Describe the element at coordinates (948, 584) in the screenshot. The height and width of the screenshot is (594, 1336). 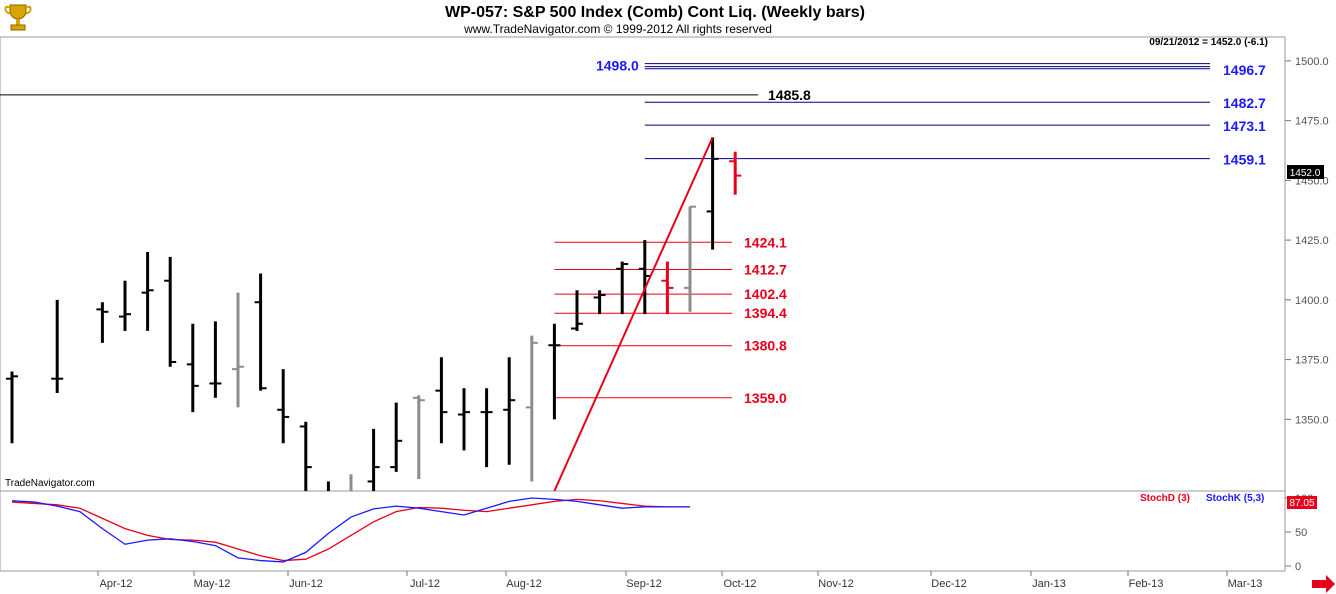
I see `x-tick-label: Dec-12` at that location.